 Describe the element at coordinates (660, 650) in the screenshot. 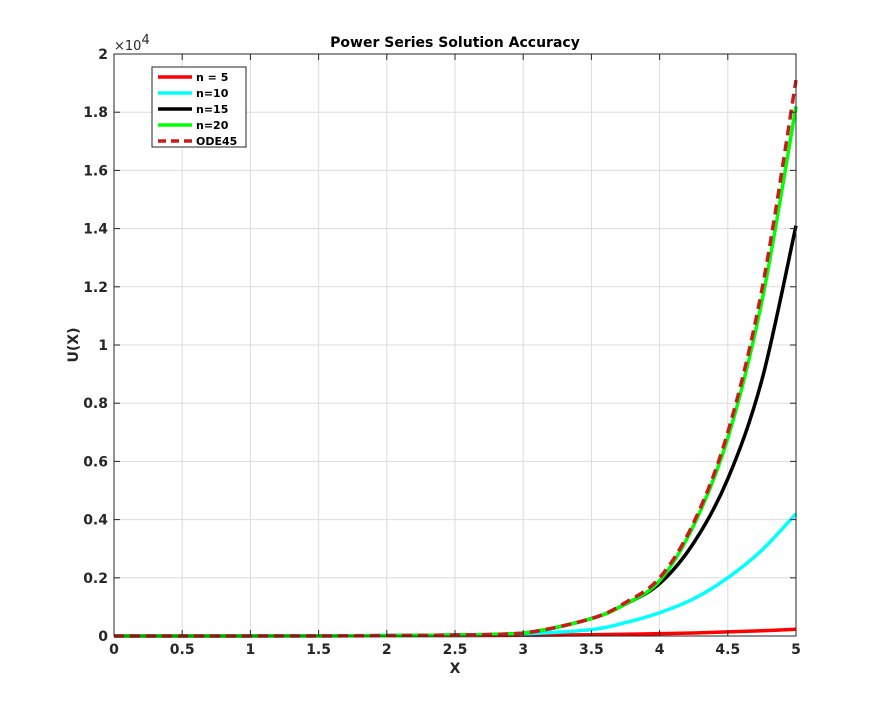

I see `x-tick-label: 4` at that location.